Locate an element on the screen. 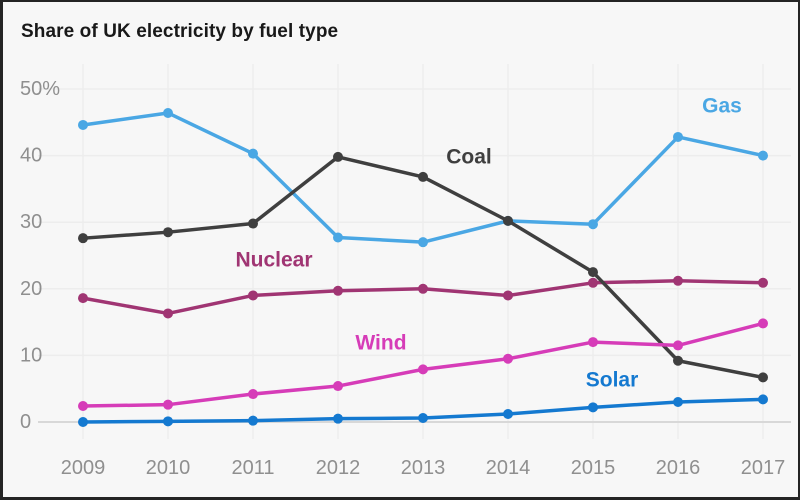  series-label-gas: Gas is located at coordinates (722, 106).